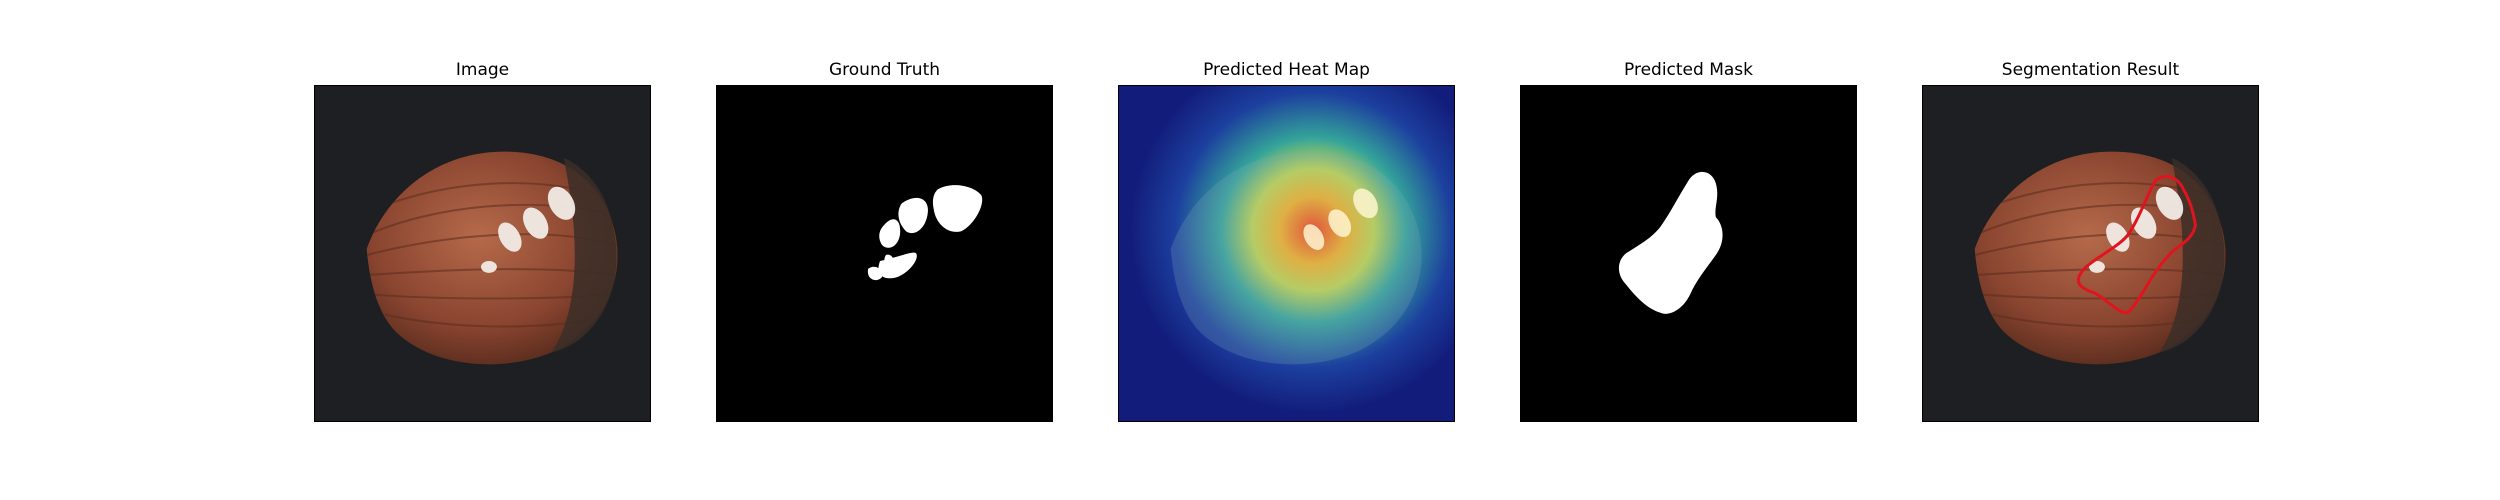  I want to click on panel-title-segmentation-result: Segmentation Result, so click(2090, 70).